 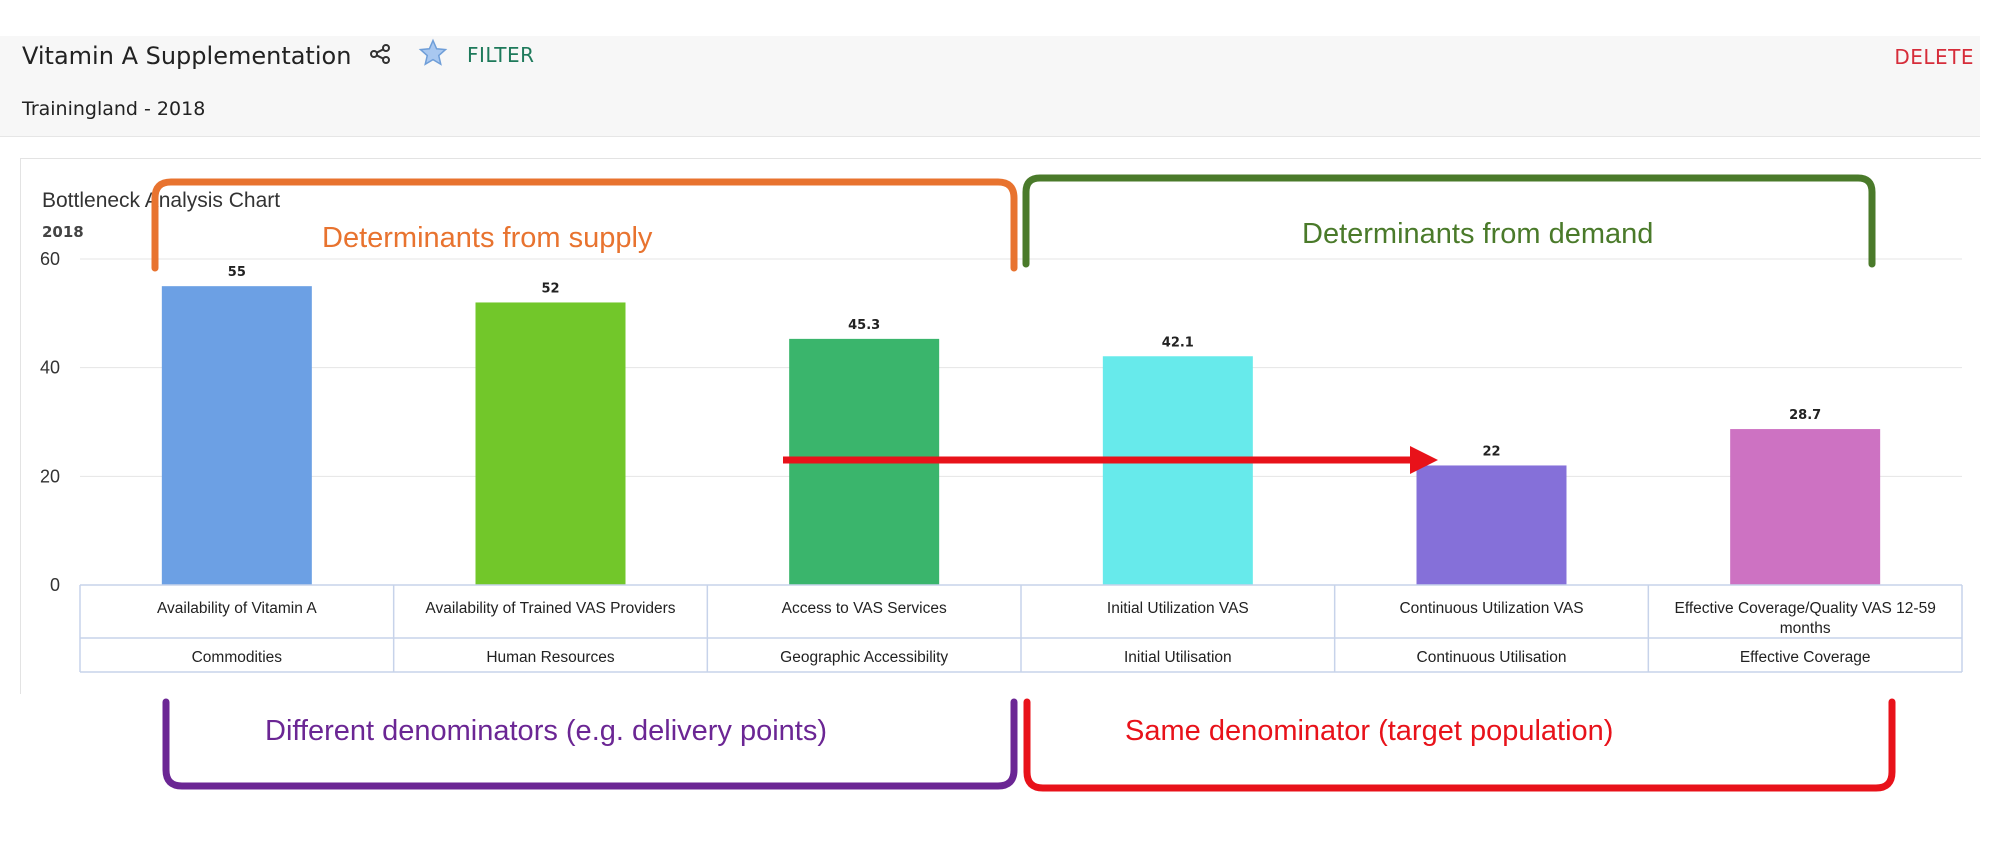 I want to click on delete-button: DELETE, so click(x=1934, y=57).